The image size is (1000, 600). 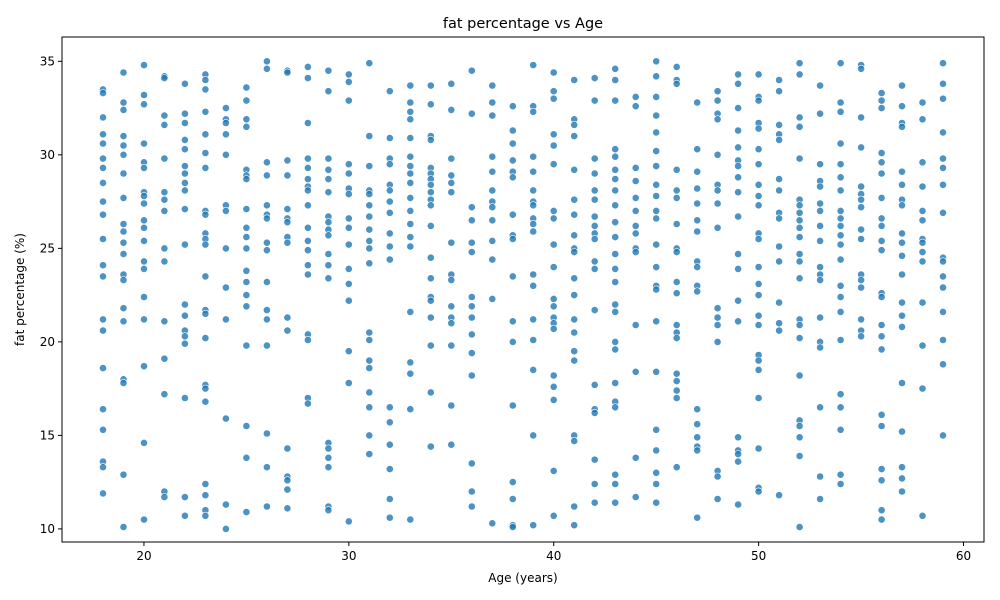 I want to click on x-axis: 20 30 40 50 60, so click(x=553, y=552).